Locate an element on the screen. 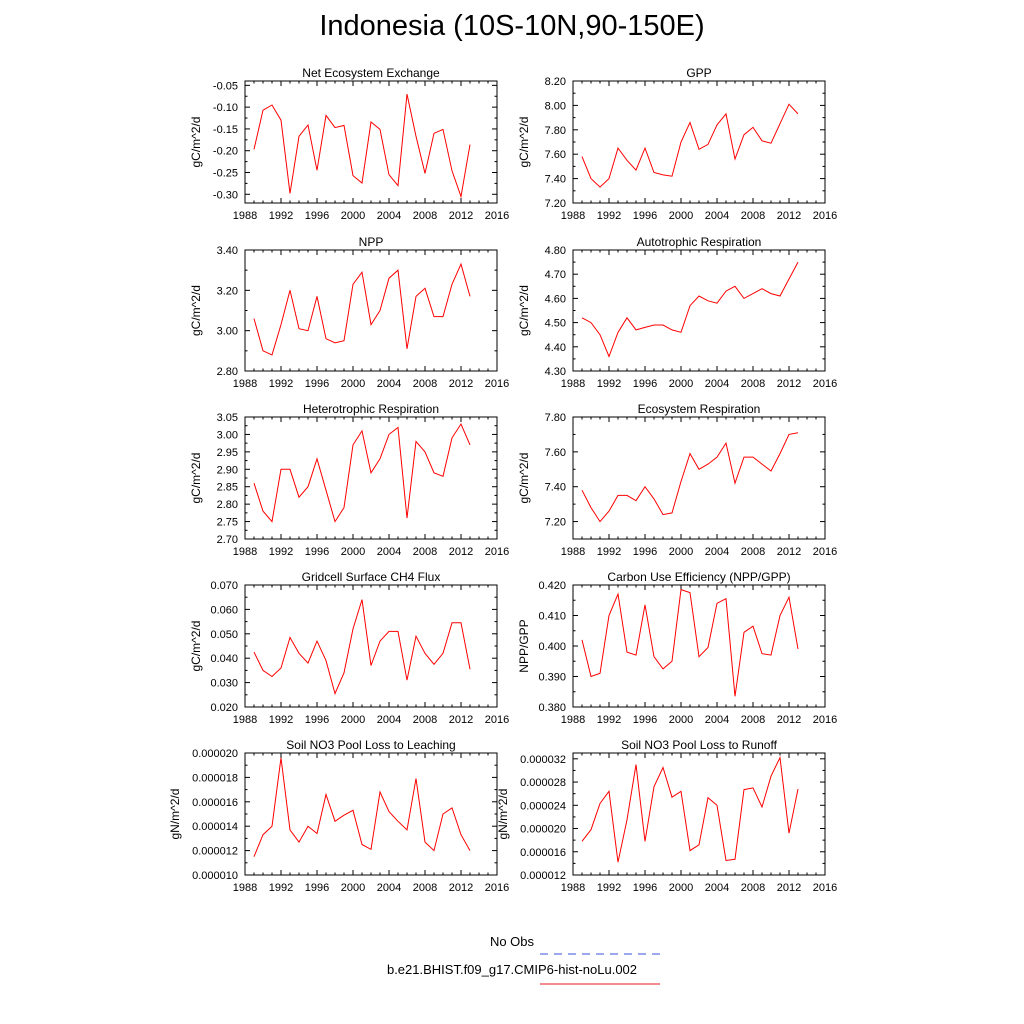 This screenshot has height=1024, width=1024. panel-1-xtick-label: 1988 is located at coordinates (245, 216).